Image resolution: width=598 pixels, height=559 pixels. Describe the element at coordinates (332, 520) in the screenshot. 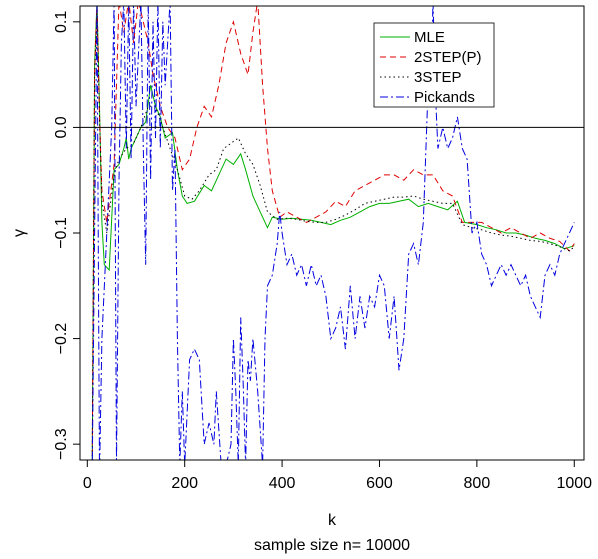

I see `x-axis-label: k` at that location.